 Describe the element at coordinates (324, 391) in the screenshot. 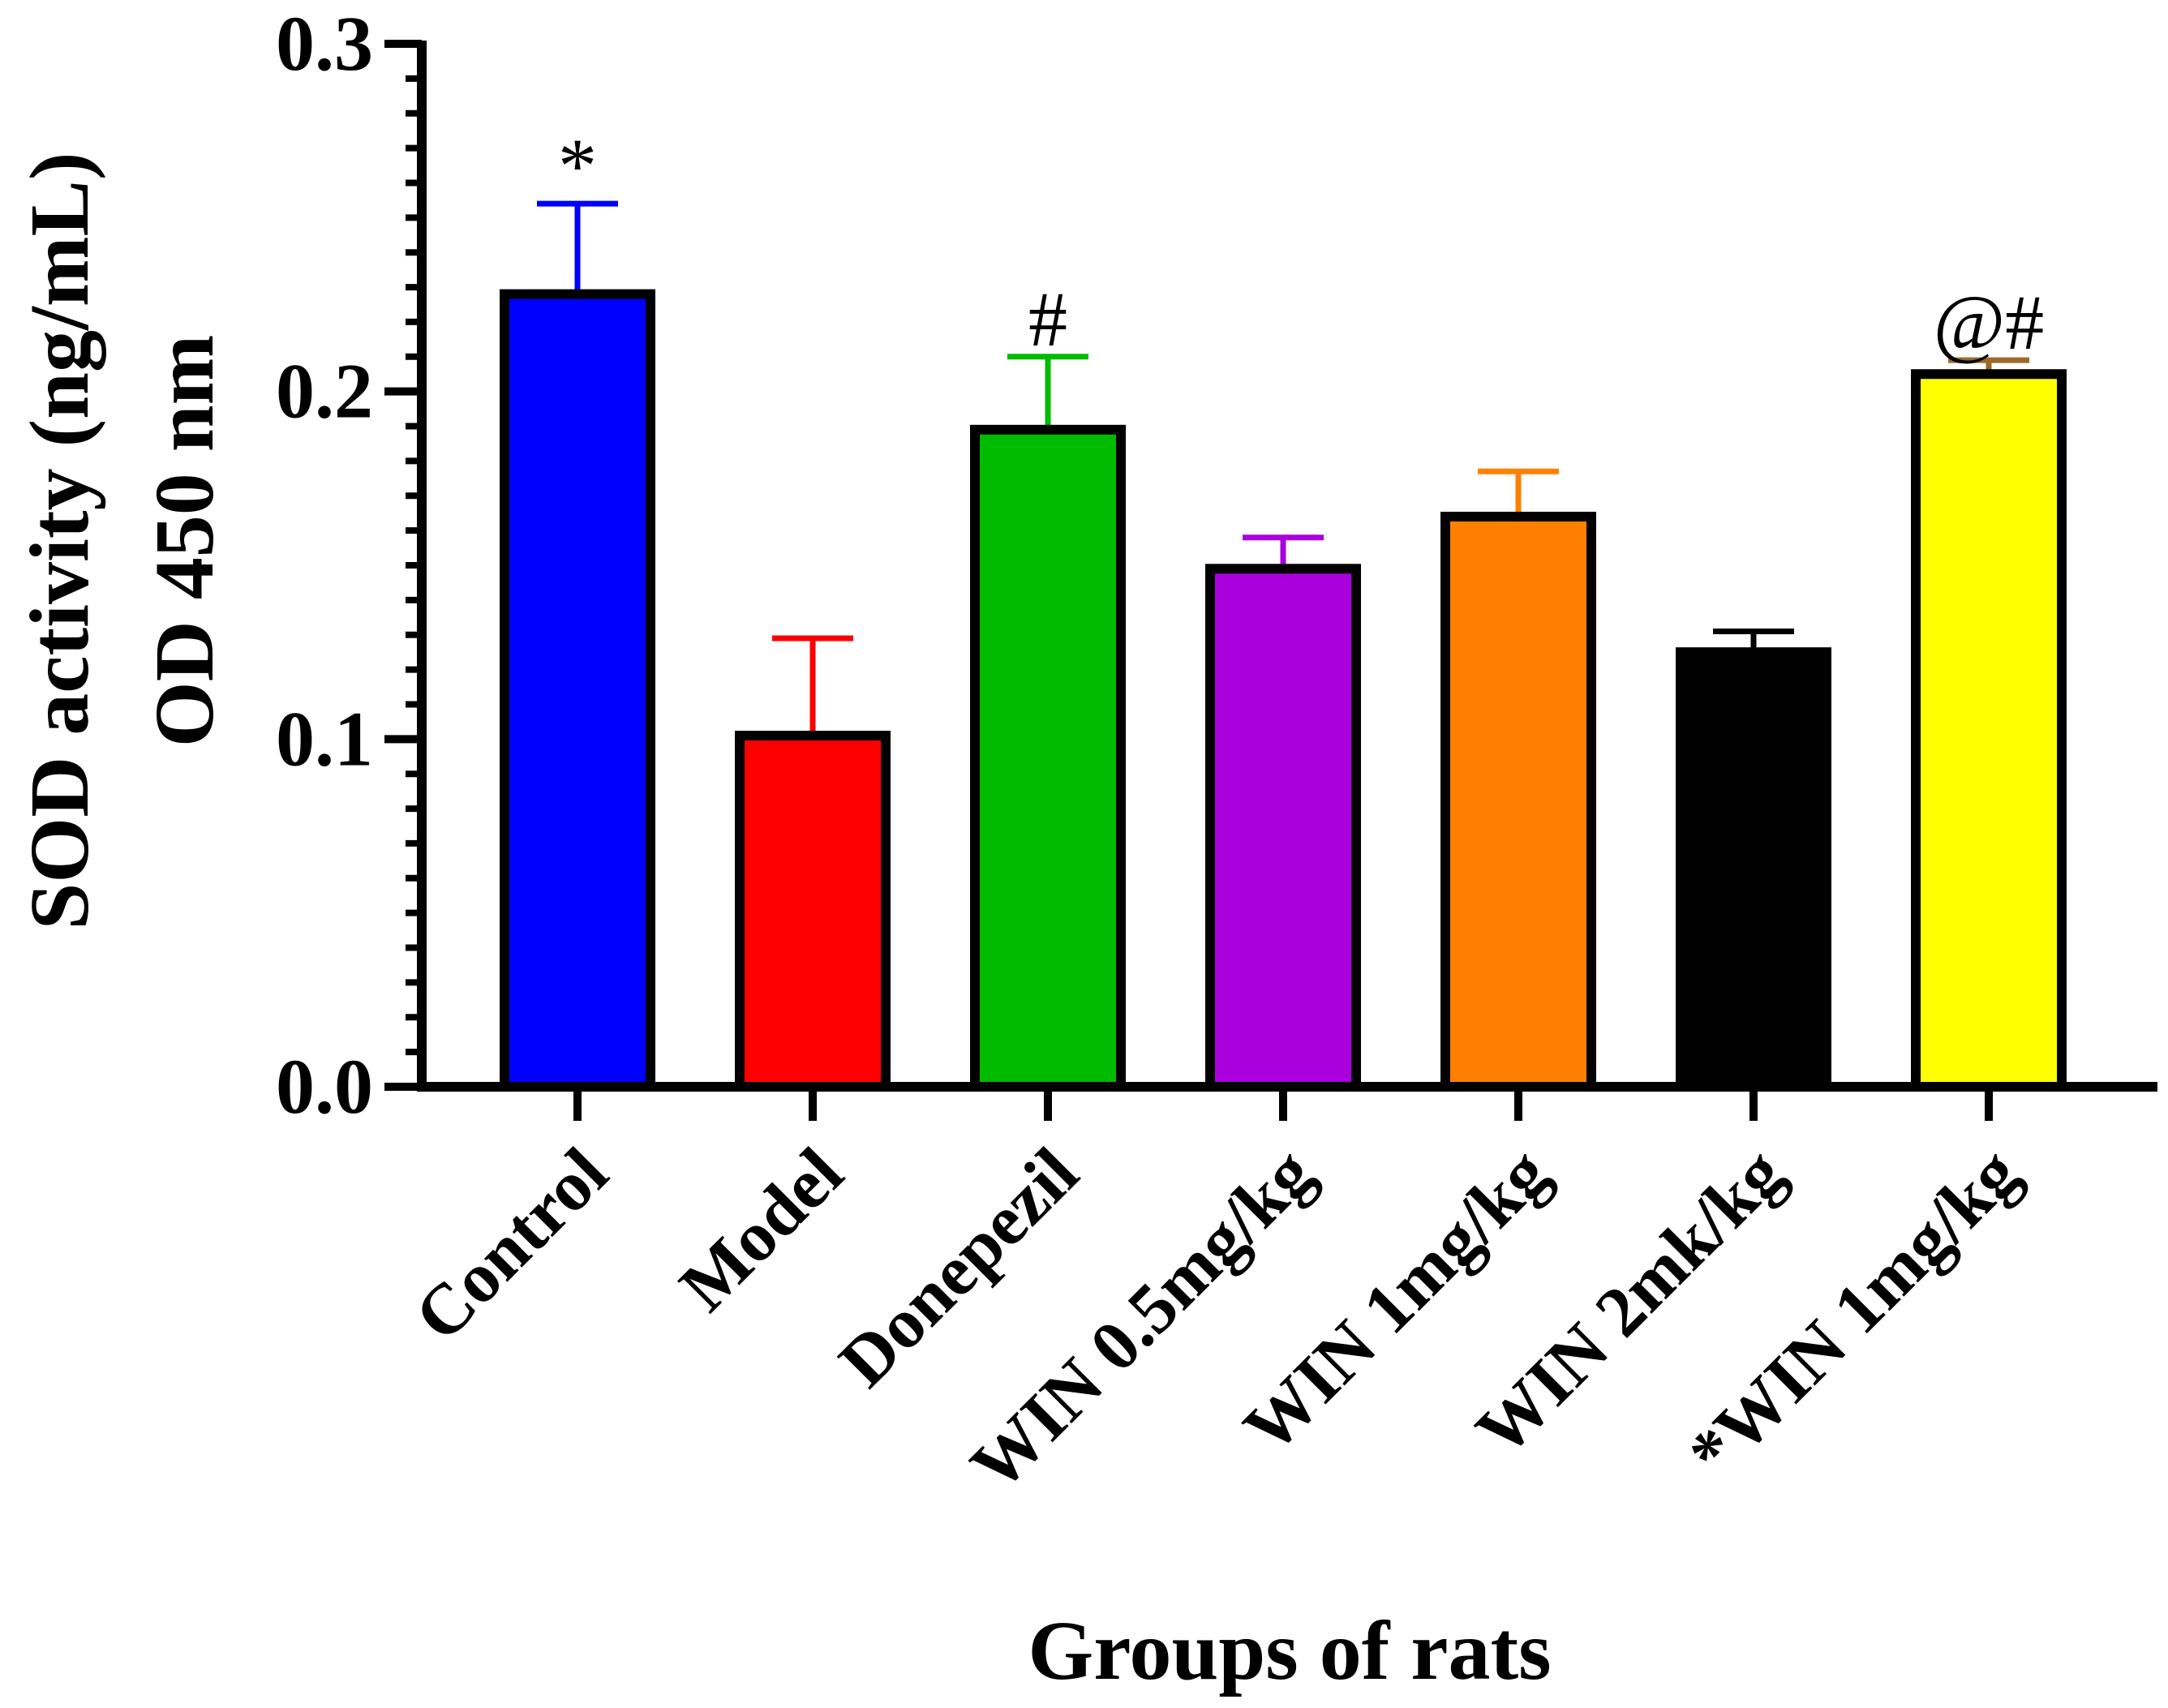

I see `y-tick-label: 0.2` at that location.